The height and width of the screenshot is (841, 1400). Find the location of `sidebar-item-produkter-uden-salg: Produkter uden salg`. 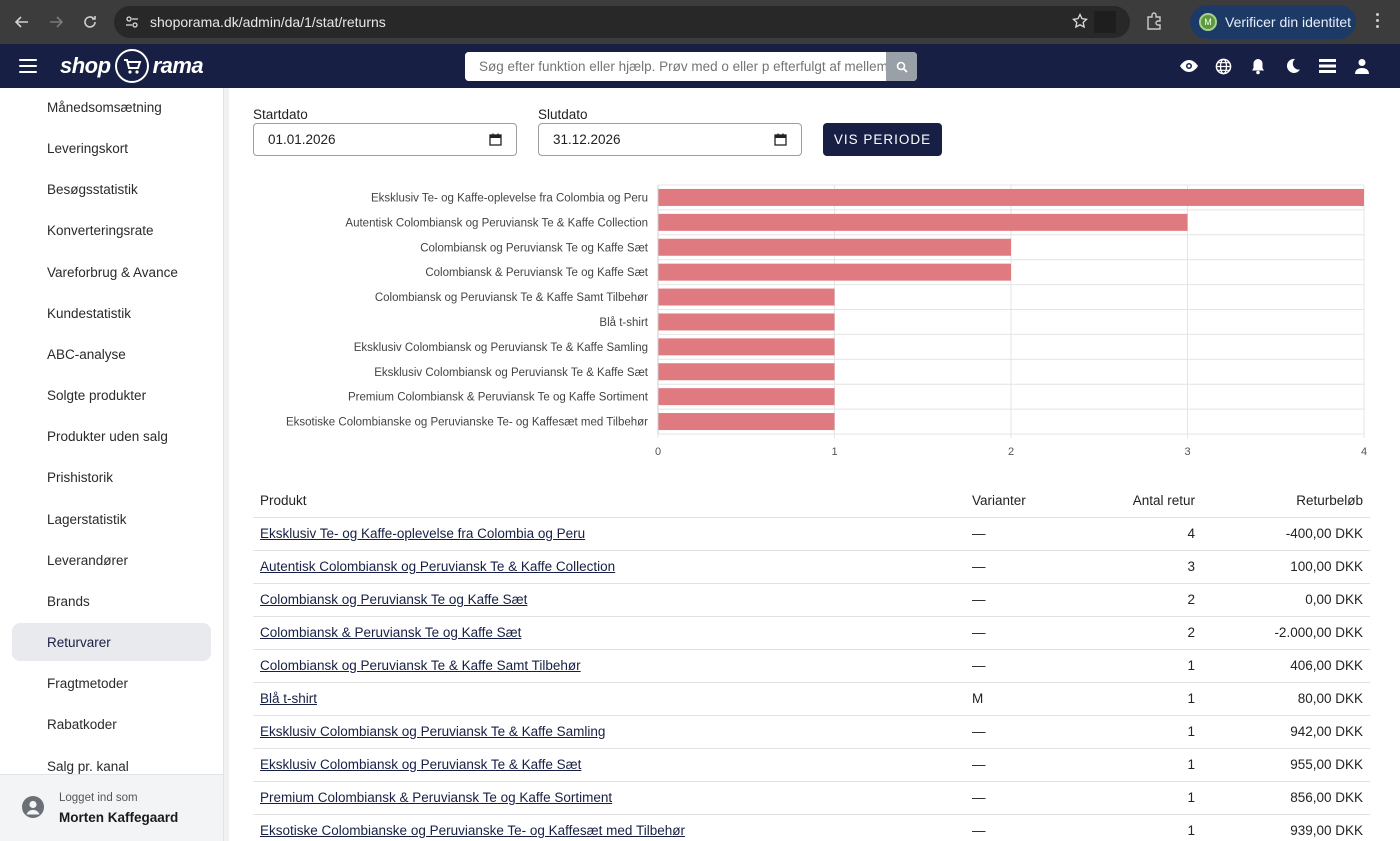

sidebar-item-produkter-uden-salg: Produkter uden salg is located at coordinates (111, 436).